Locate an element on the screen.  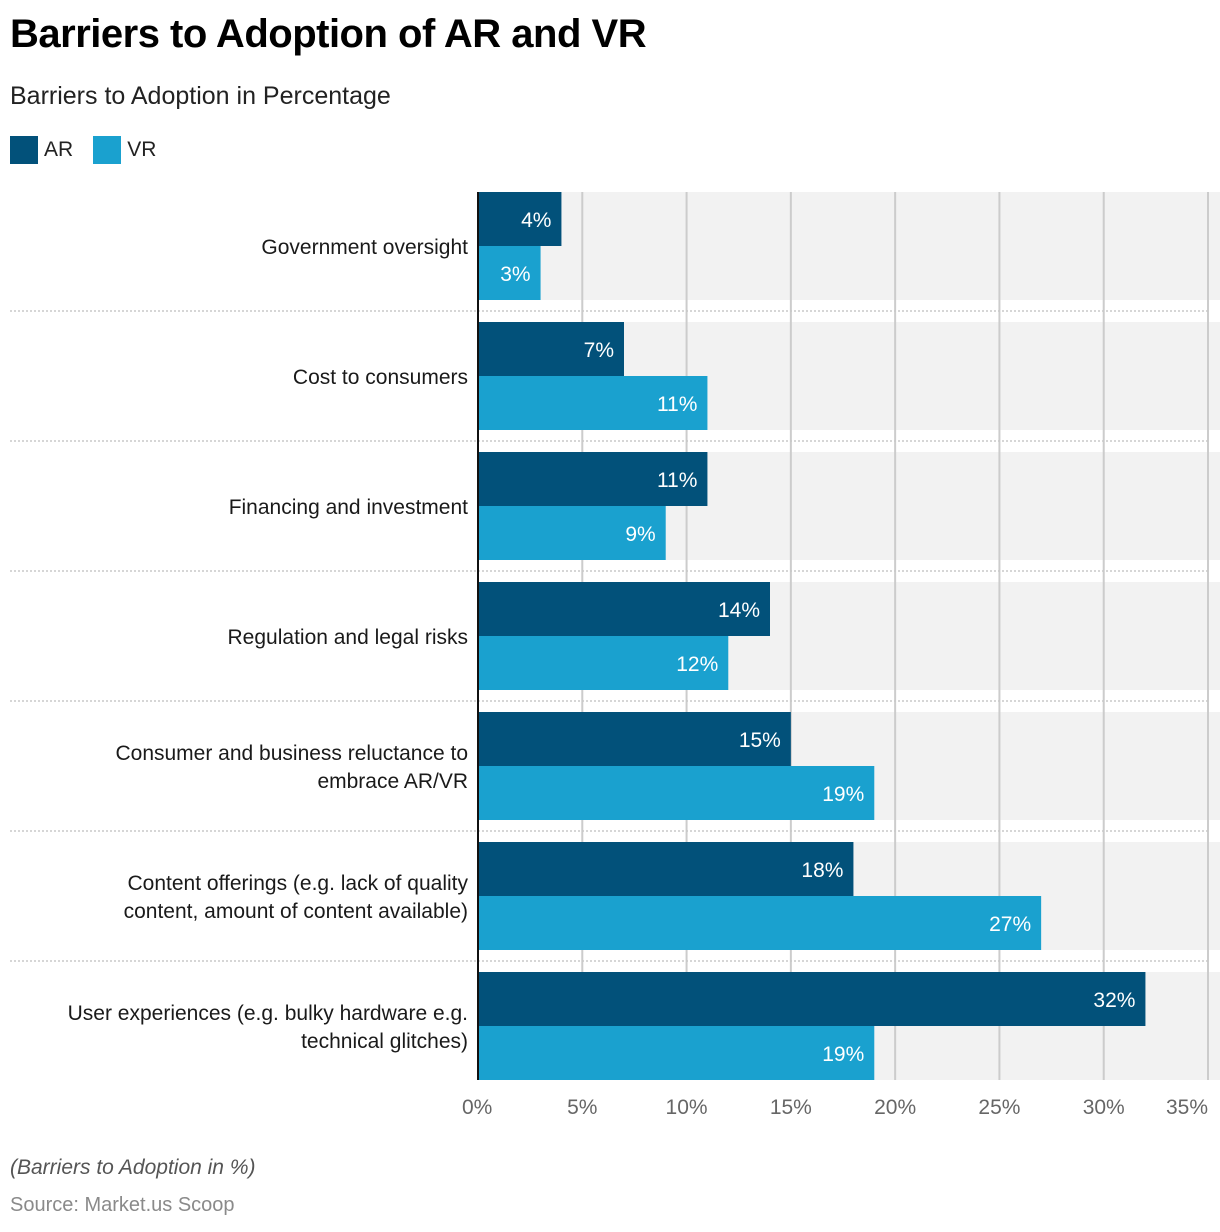
x-tick-label: 5% is located at coordinates (582, 1107).